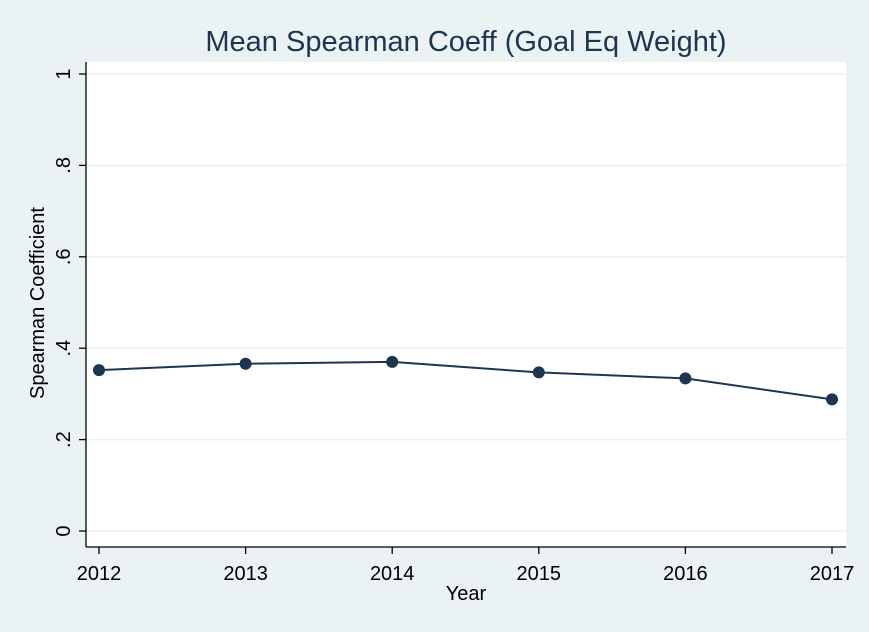 This screenshot has width=869, height=632. What do you see at coordinates (64, 165) in the screenshot?
I see `y-tick-label: .8` at bounding box center [64, 165].